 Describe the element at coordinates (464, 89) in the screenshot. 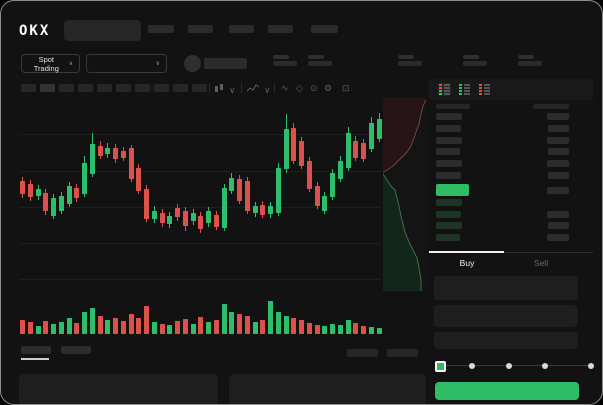

I see `orderbook-layout-bids-icon` at that location.